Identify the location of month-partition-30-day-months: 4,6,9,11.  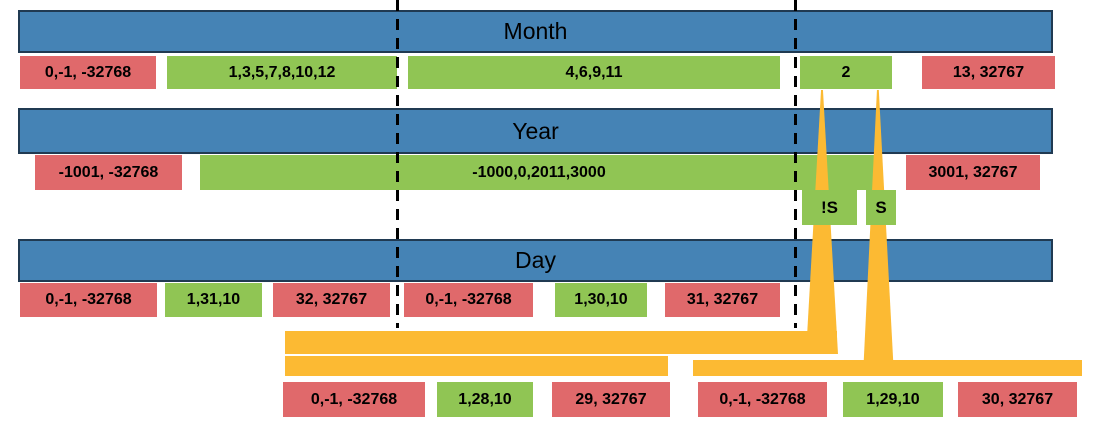
(594, 72).